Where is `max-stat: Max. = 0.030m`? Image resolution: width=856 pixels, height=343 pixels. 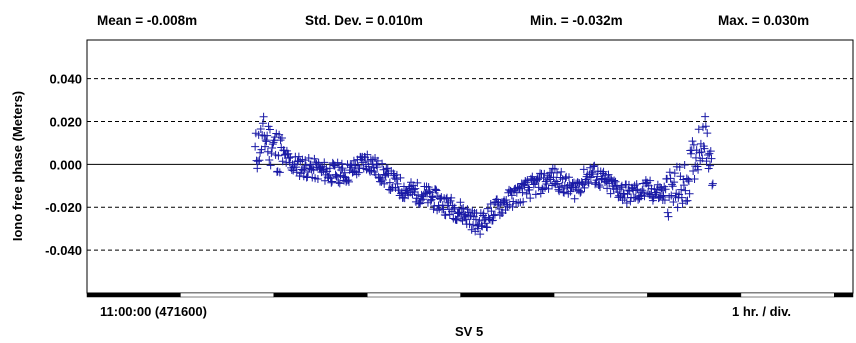
max-stat: Max. = 0.030m is located at coordinates (763, 20).